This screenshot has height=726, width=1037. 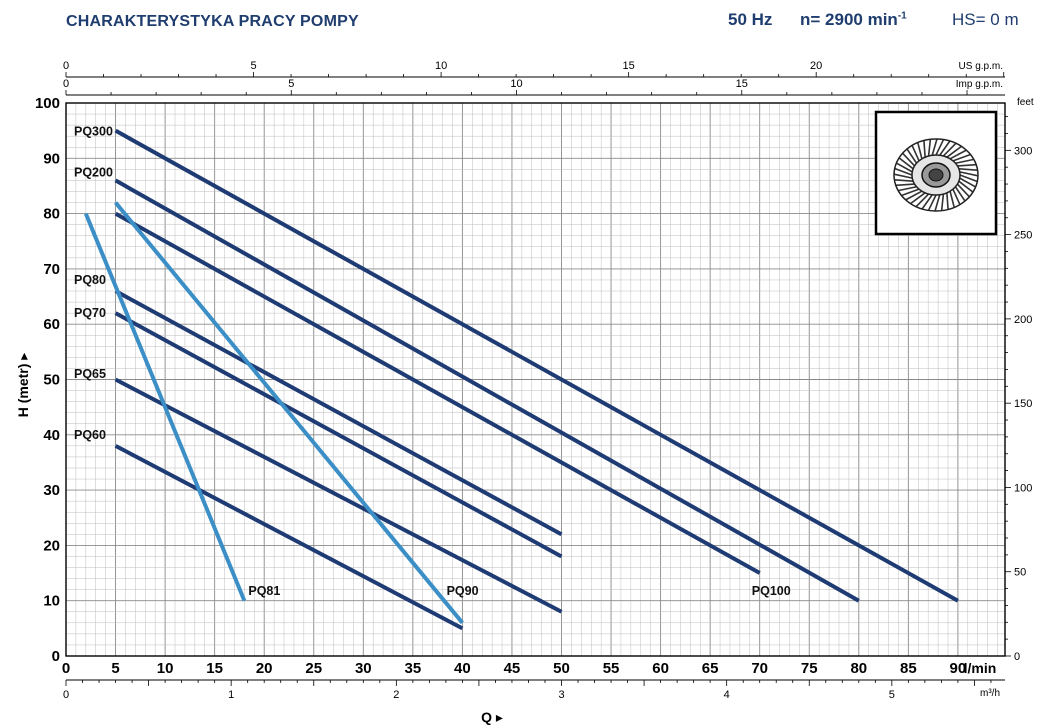 What do you see at coordinates (1023, 320) in the screenshot?
I see `feet-tick-label: 200` at bounding box center [1023, 320].